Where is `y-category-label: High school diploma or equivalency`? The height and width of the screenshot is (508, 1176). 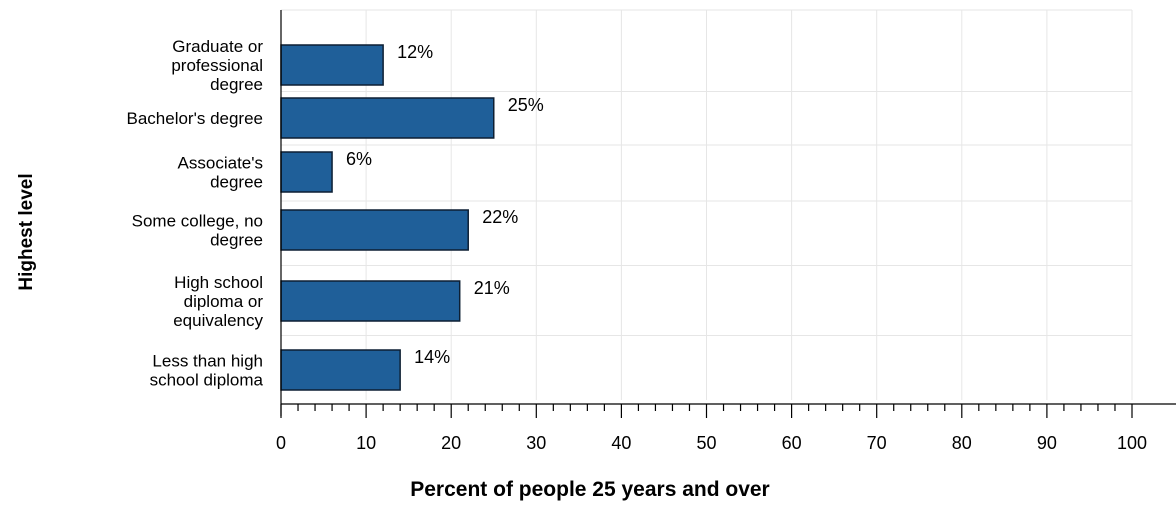
y-category-label: High school diploma or equivalency is located at coordinates (218, 301).